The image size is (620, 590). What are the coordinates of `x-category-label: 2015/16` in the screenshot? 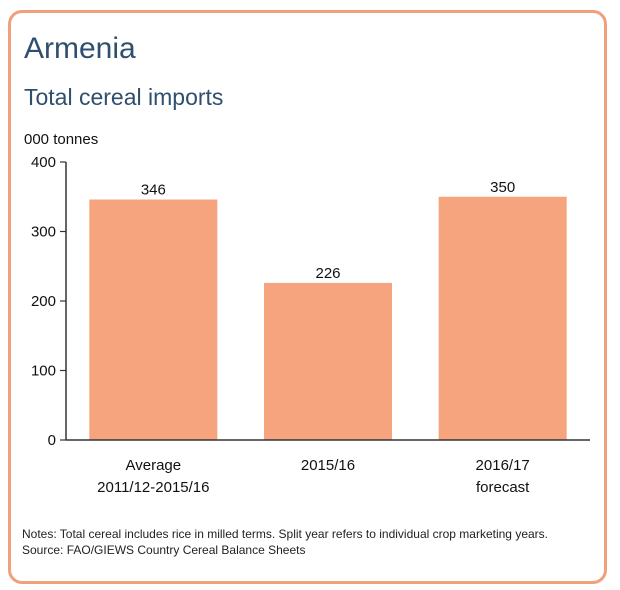 It's located at (328, 465).